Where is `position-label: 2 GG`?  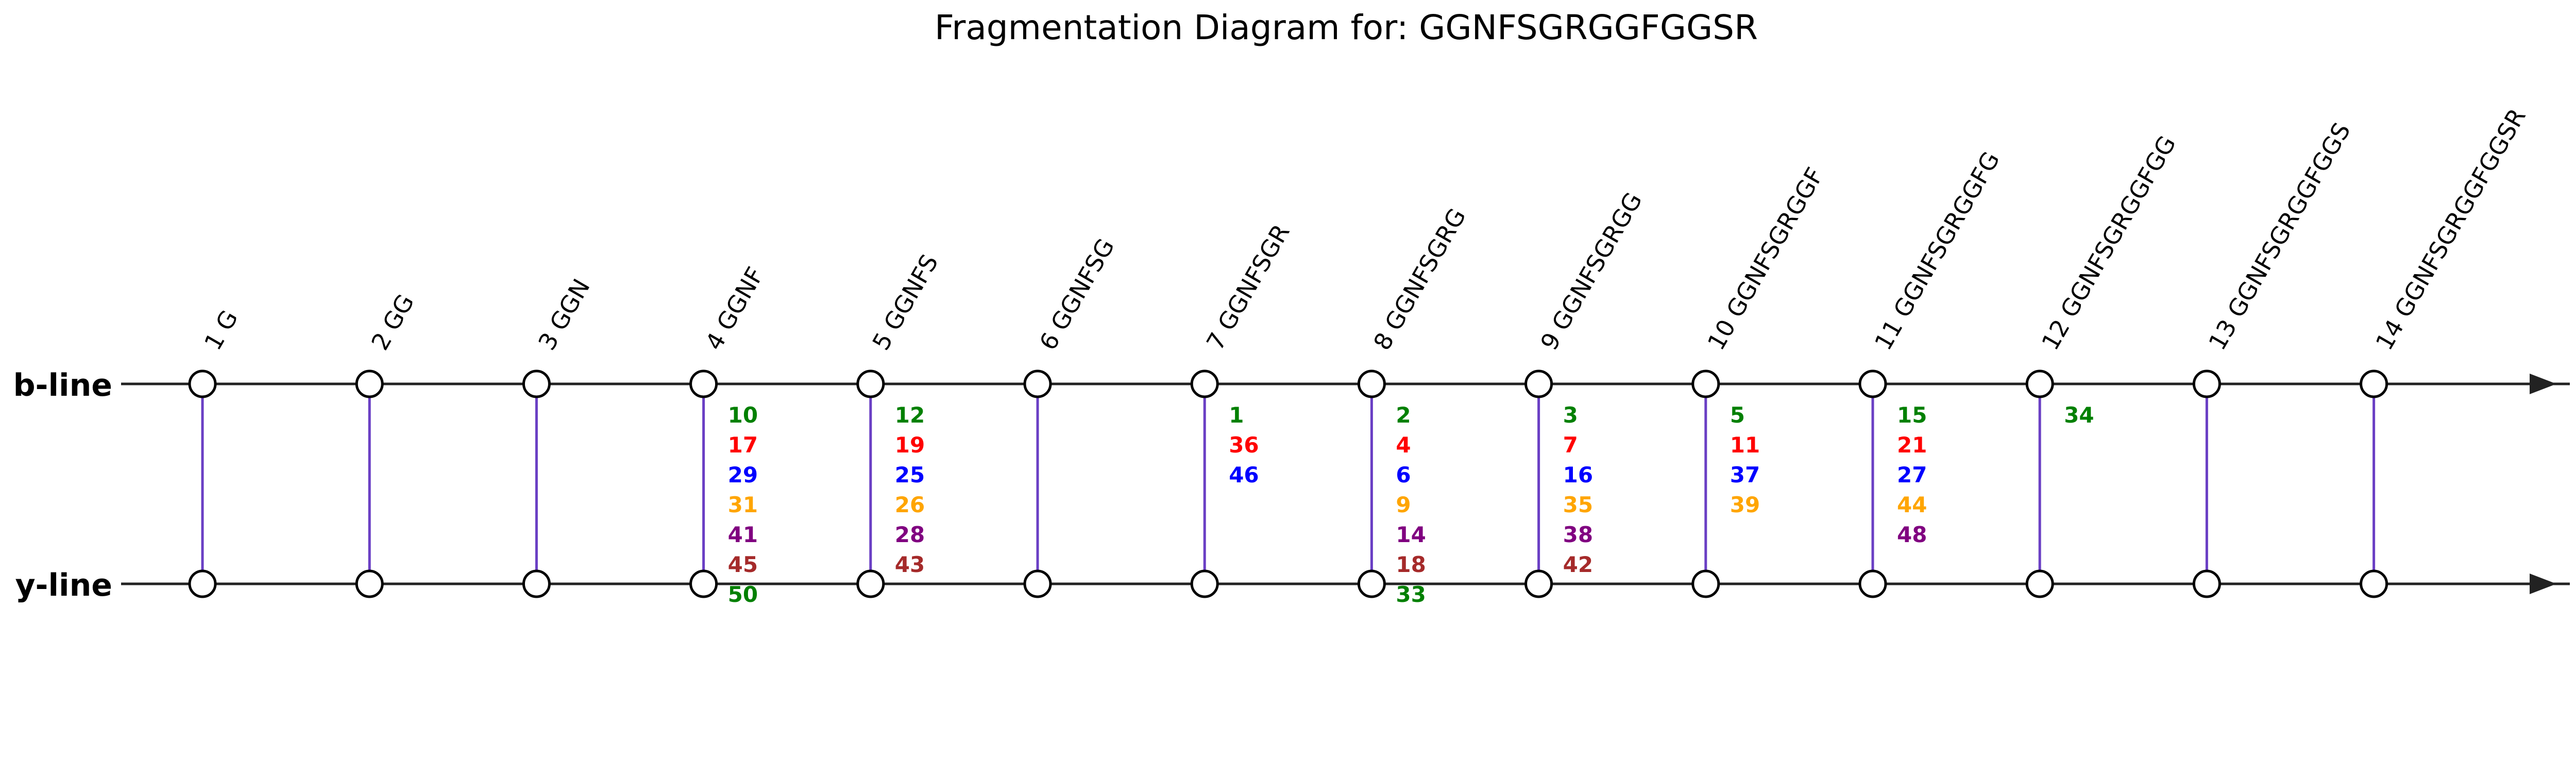
position-label: 2 GG is located at coordinates (392, 322).